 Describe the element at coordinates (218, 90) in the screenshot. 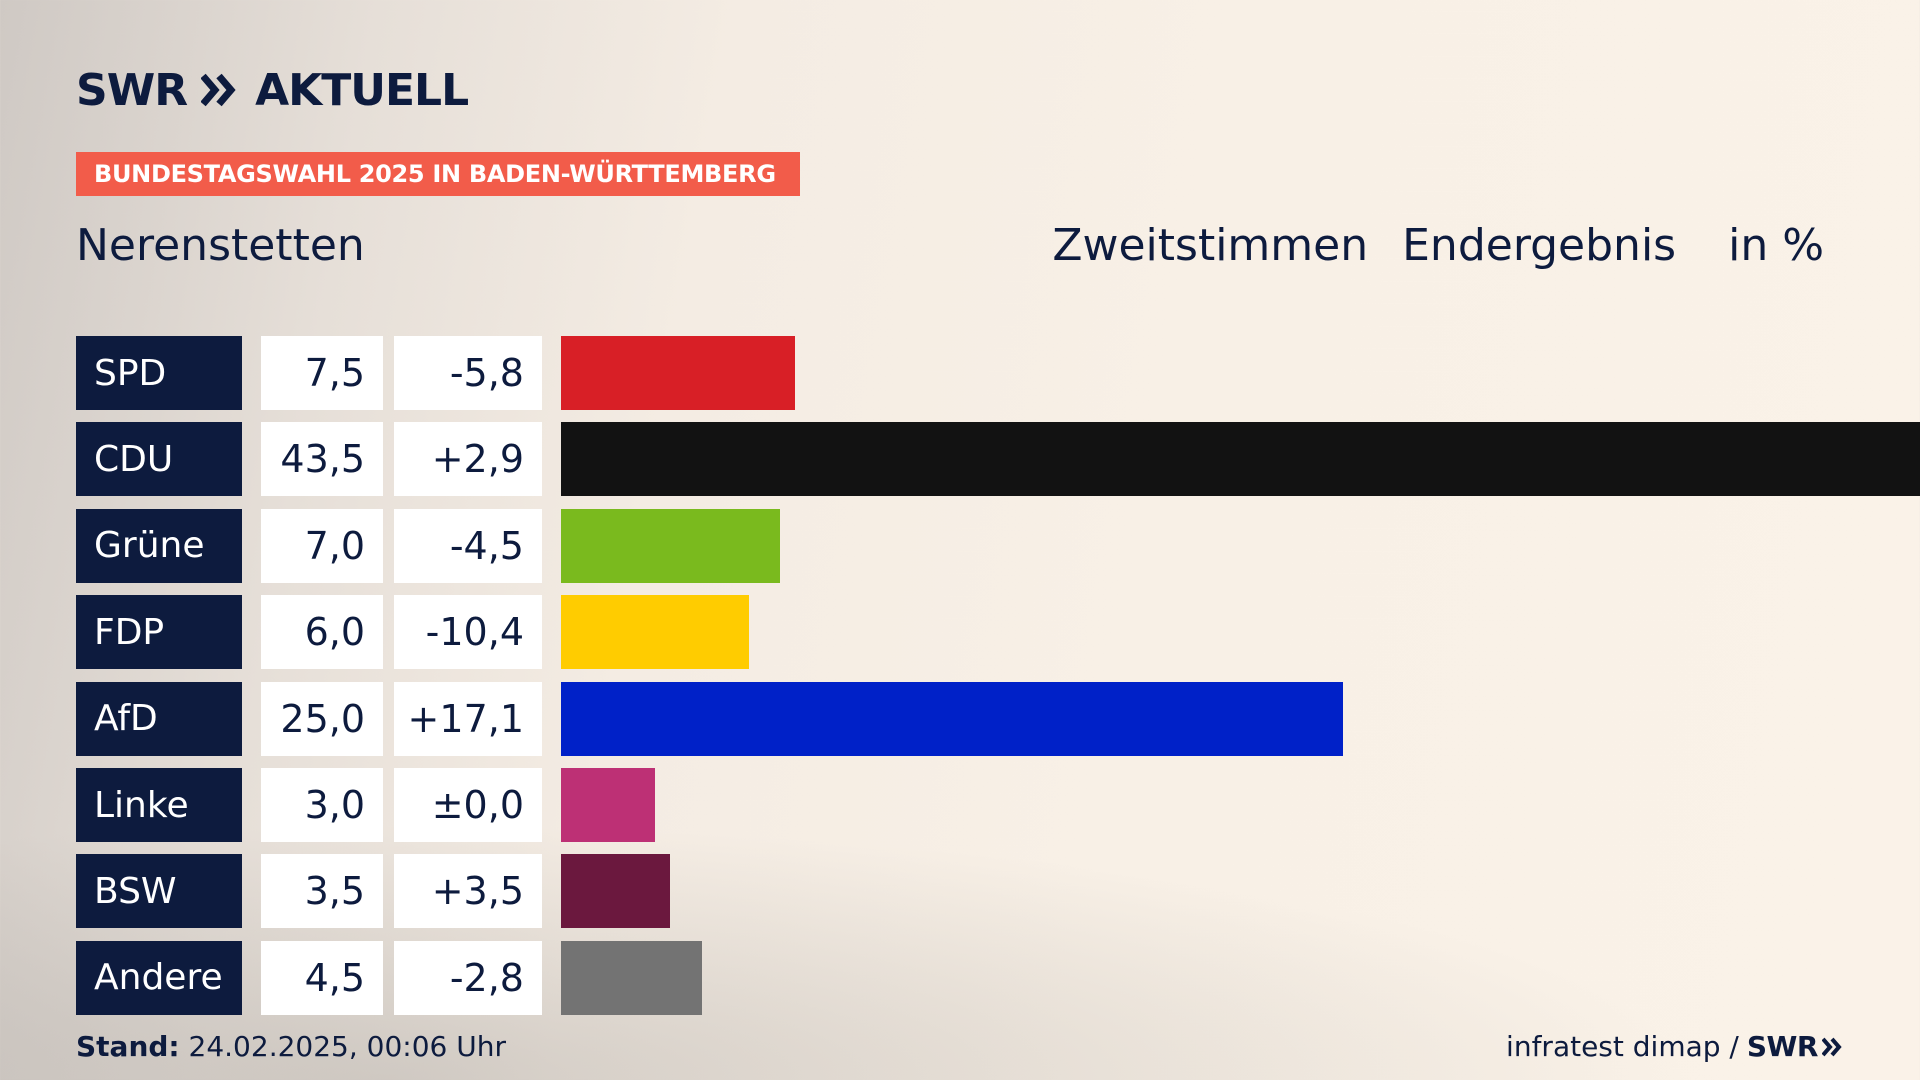

I see `double-chevron-icon` at that location.